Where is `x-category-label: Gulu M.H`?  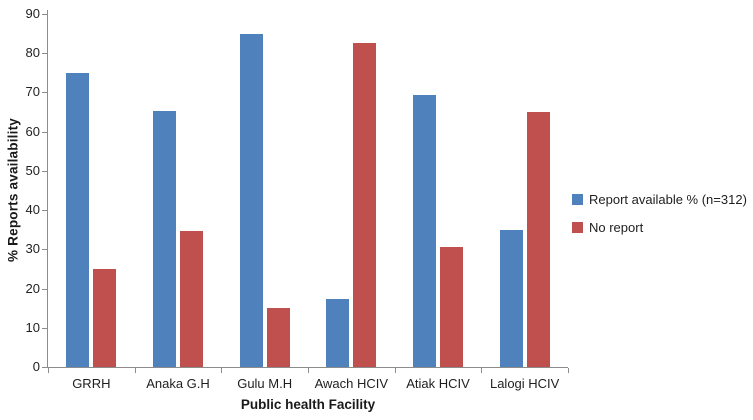 x-category-label: Gulu M.H is located at coordinates (265, 383).